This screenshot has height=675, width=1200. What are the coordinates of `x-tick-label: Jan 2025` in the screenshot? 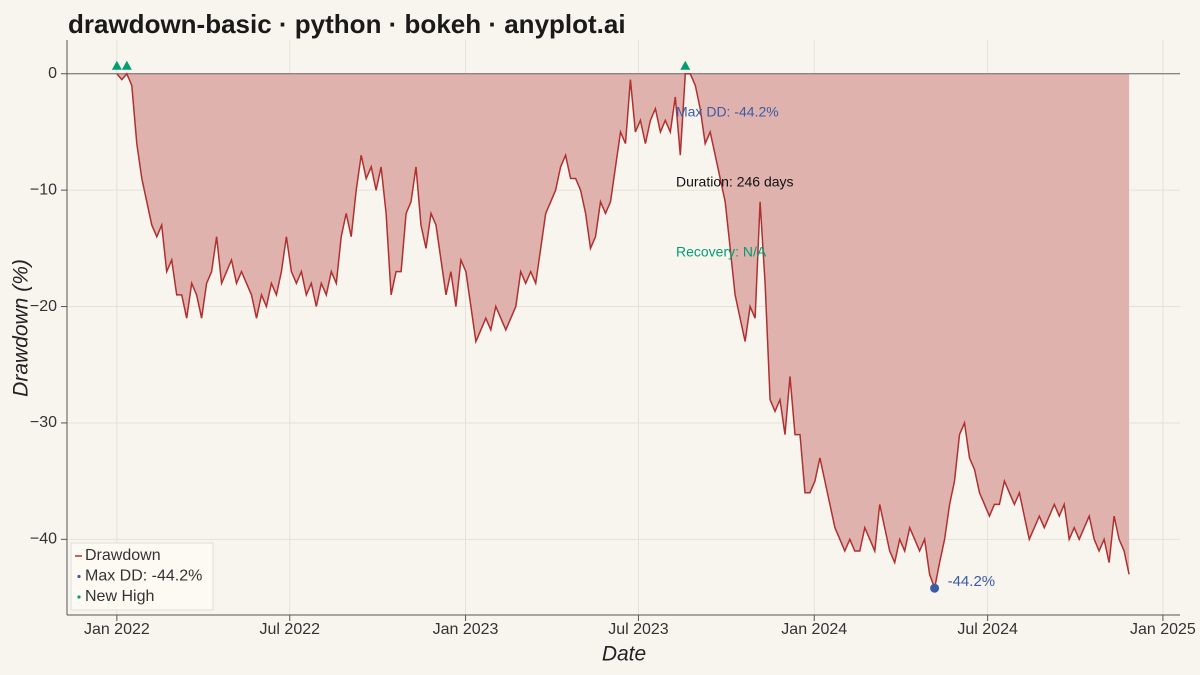 It's located at (1163, 629).